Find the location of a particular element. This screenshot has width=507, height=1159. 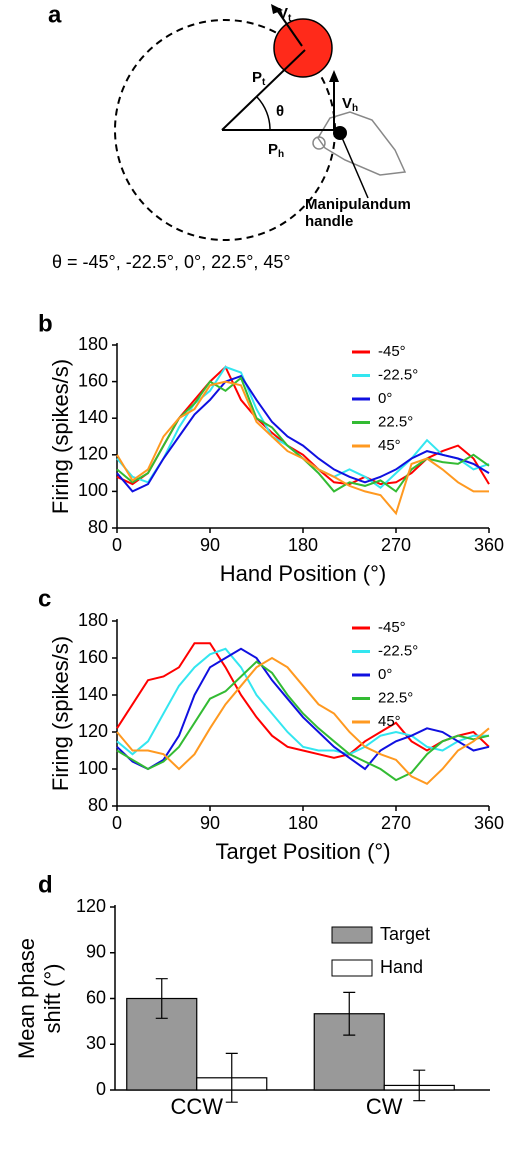

angle-arc is located at coordinates (263, 113).